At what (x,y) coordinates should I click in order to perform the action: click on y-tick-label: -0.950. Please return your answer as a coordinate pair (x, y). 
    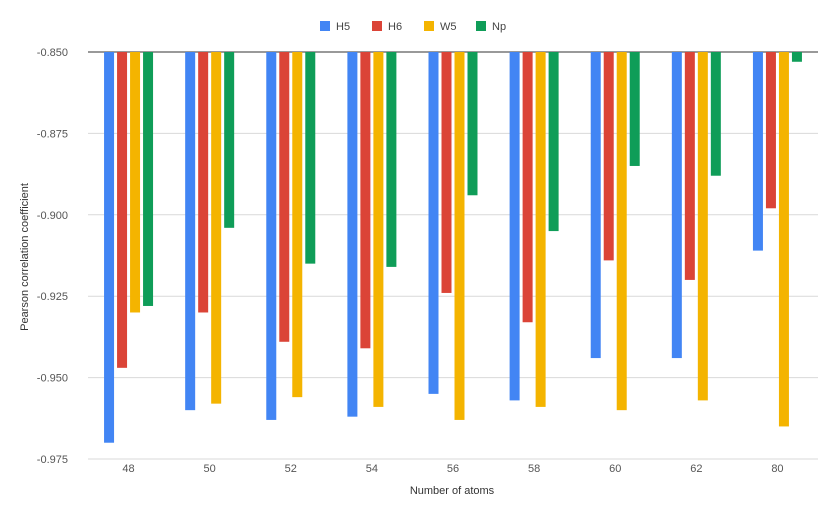
    Looking at the image, I should click on (52, 379).